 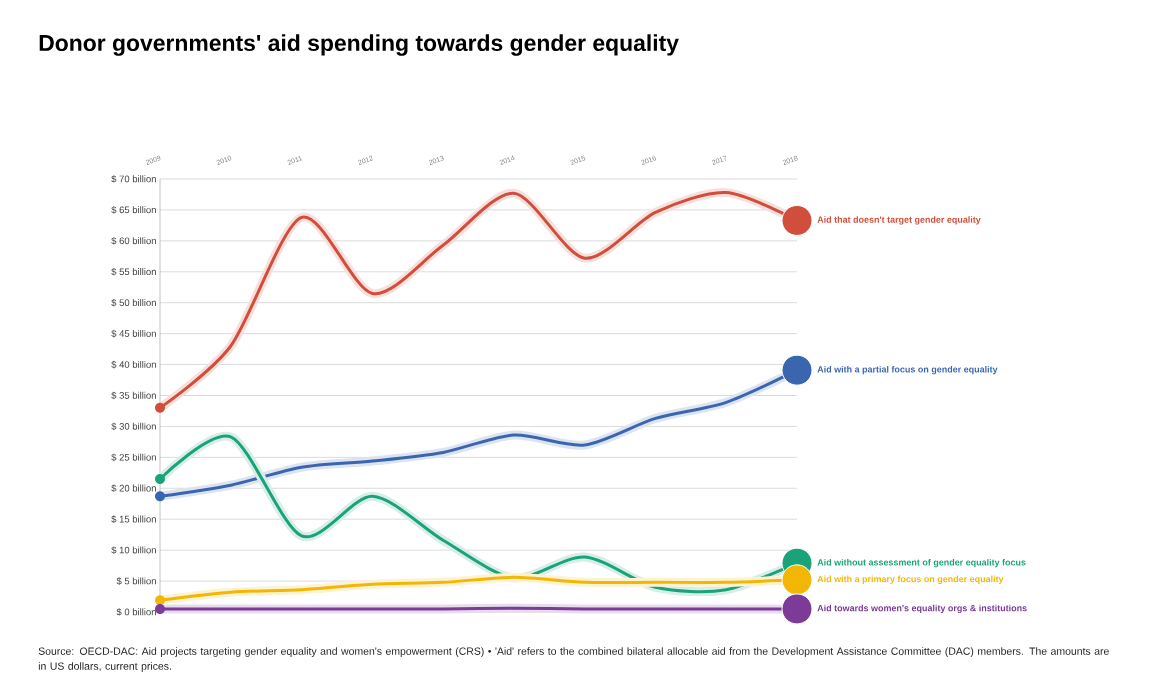 What do you see at coordinates (133, 457) in the screenshot?
I see `y-tick-label: $ 25 billion` at bounding box center [133, 457].